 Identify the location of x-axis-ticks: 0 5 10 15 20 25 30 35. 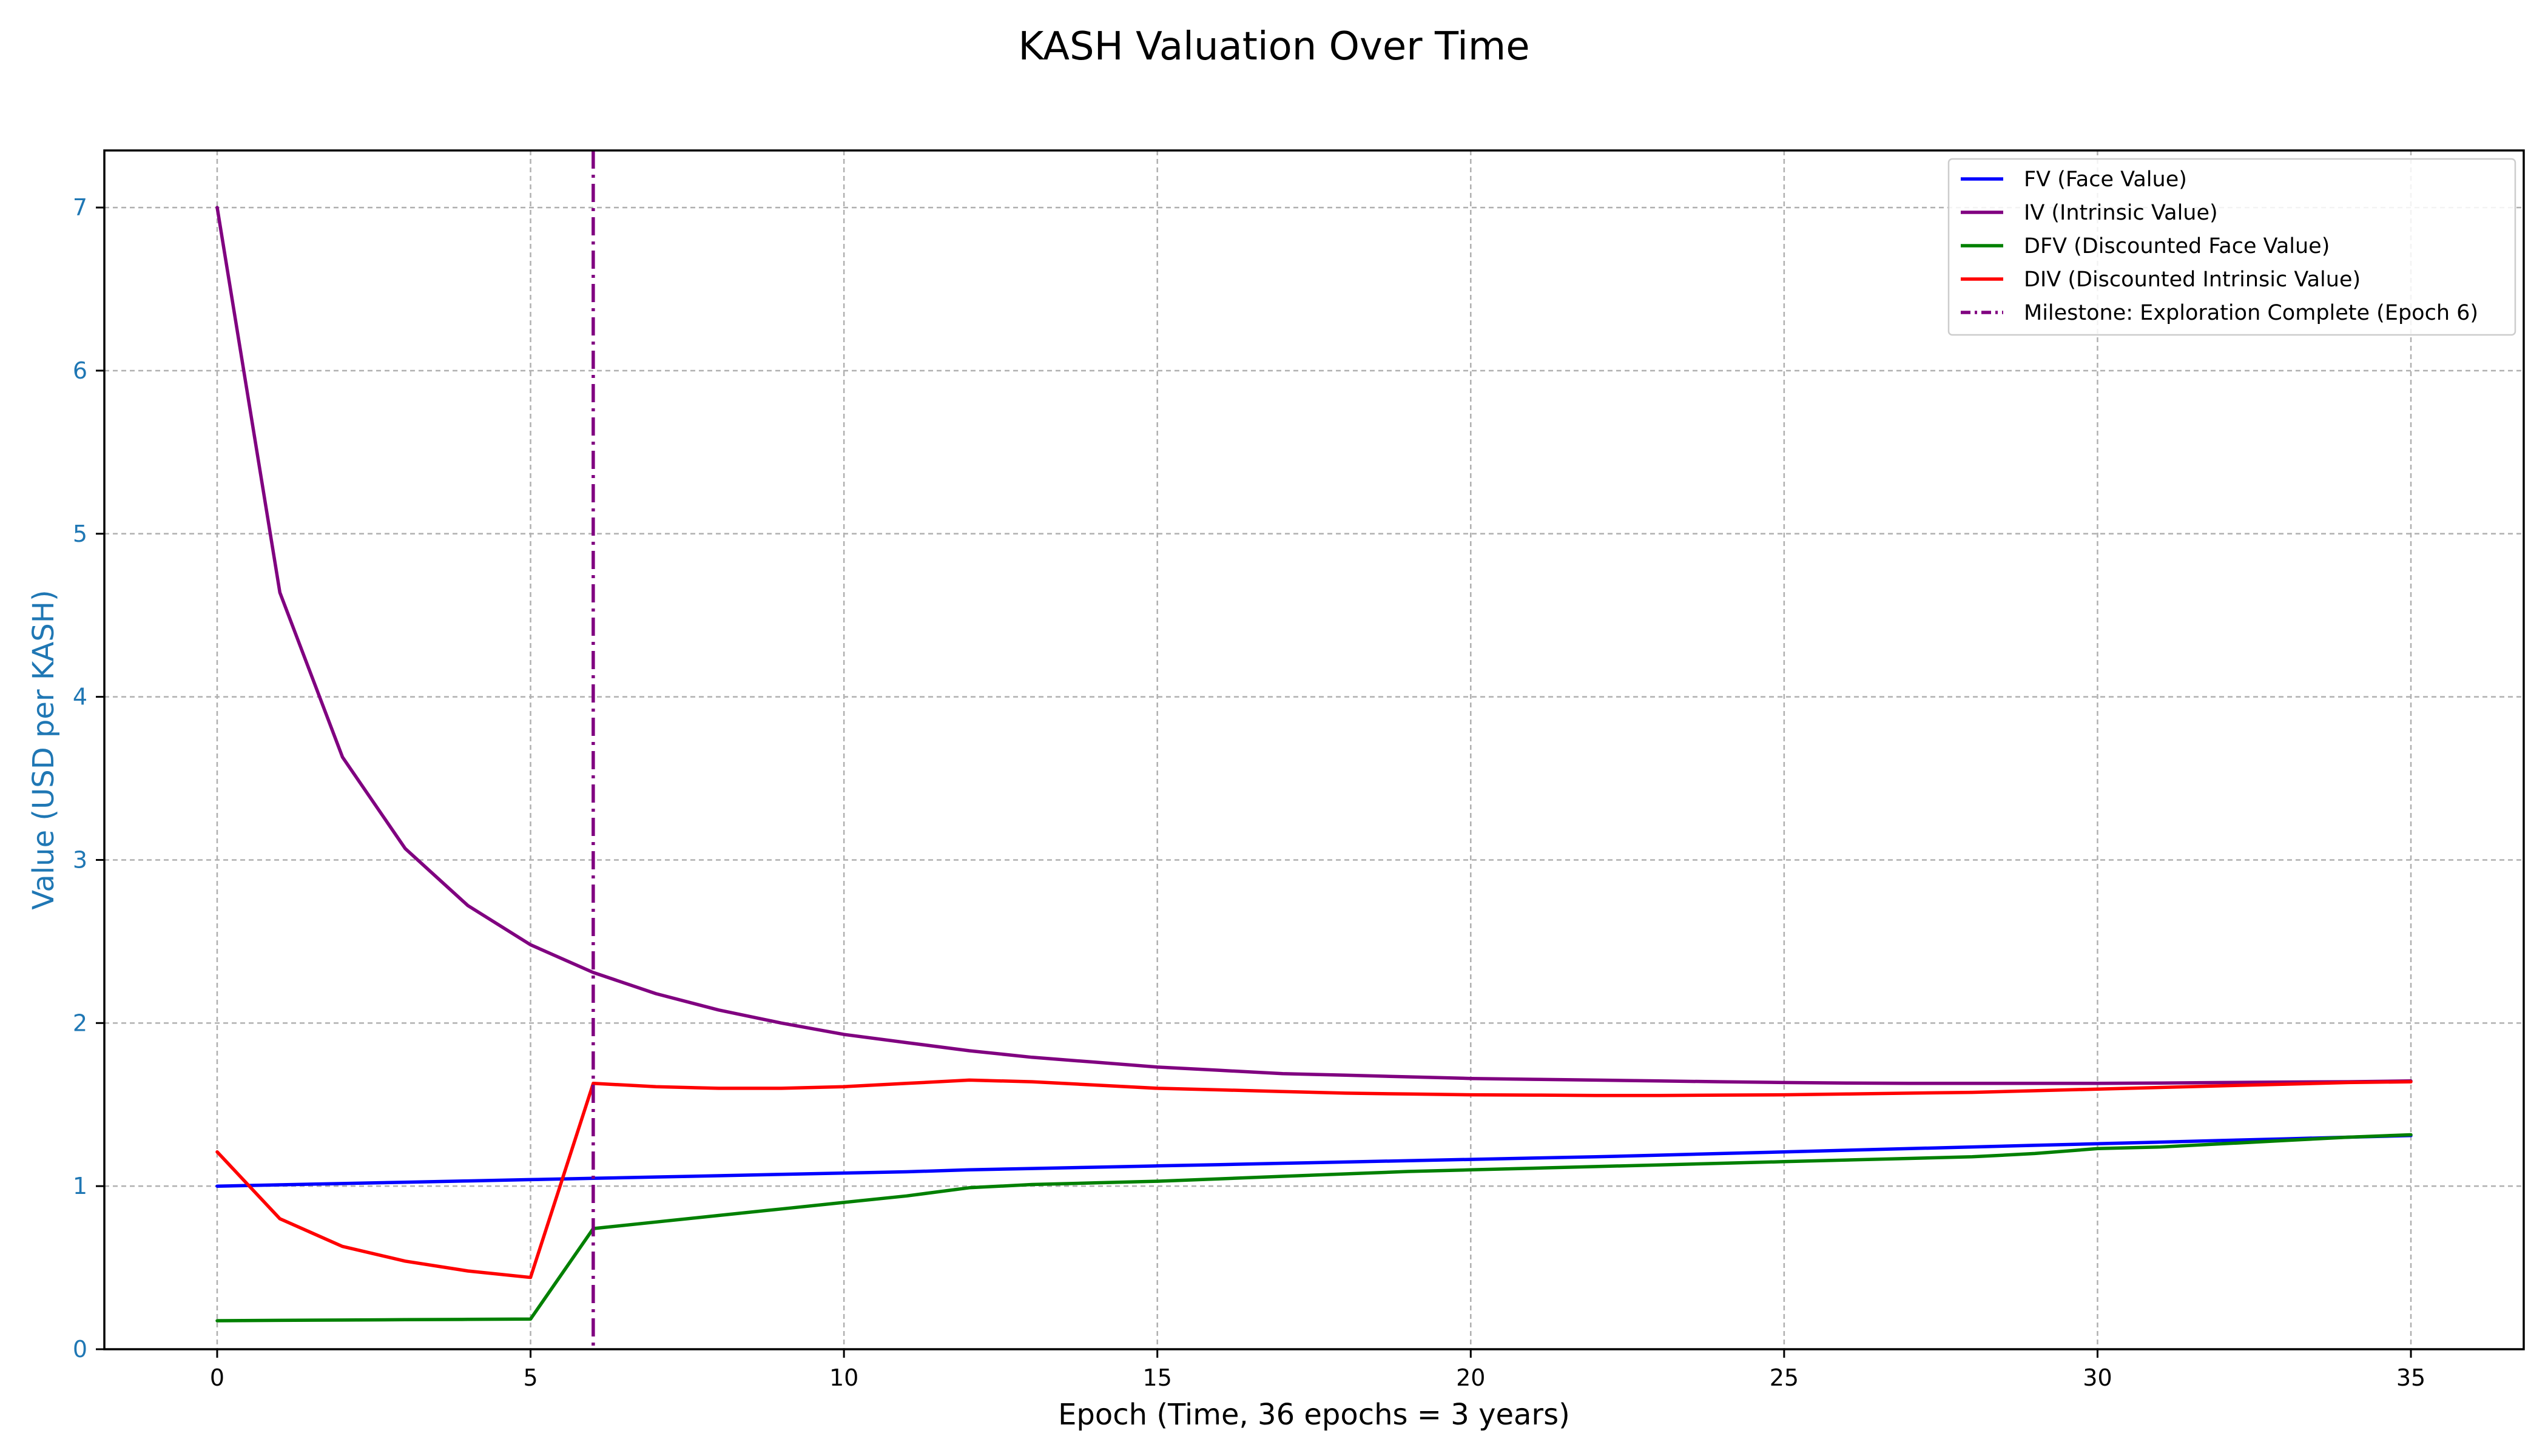
(1317, 1370).